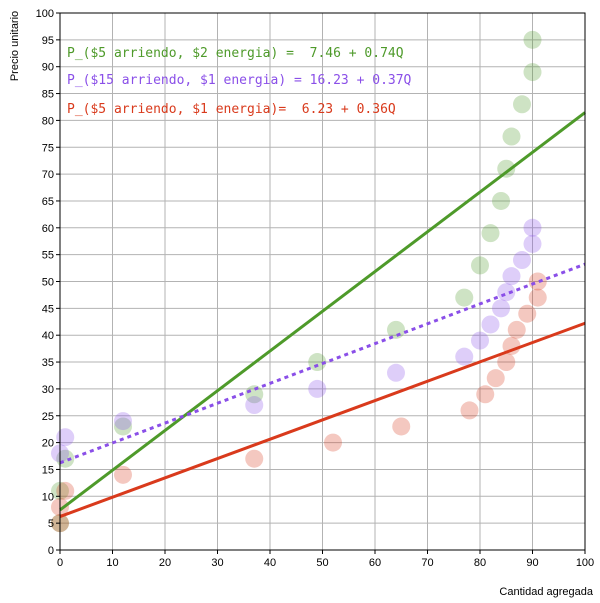 The image size is (600, 603). I want to click on y-tick-label: 55, so click(48, 256).